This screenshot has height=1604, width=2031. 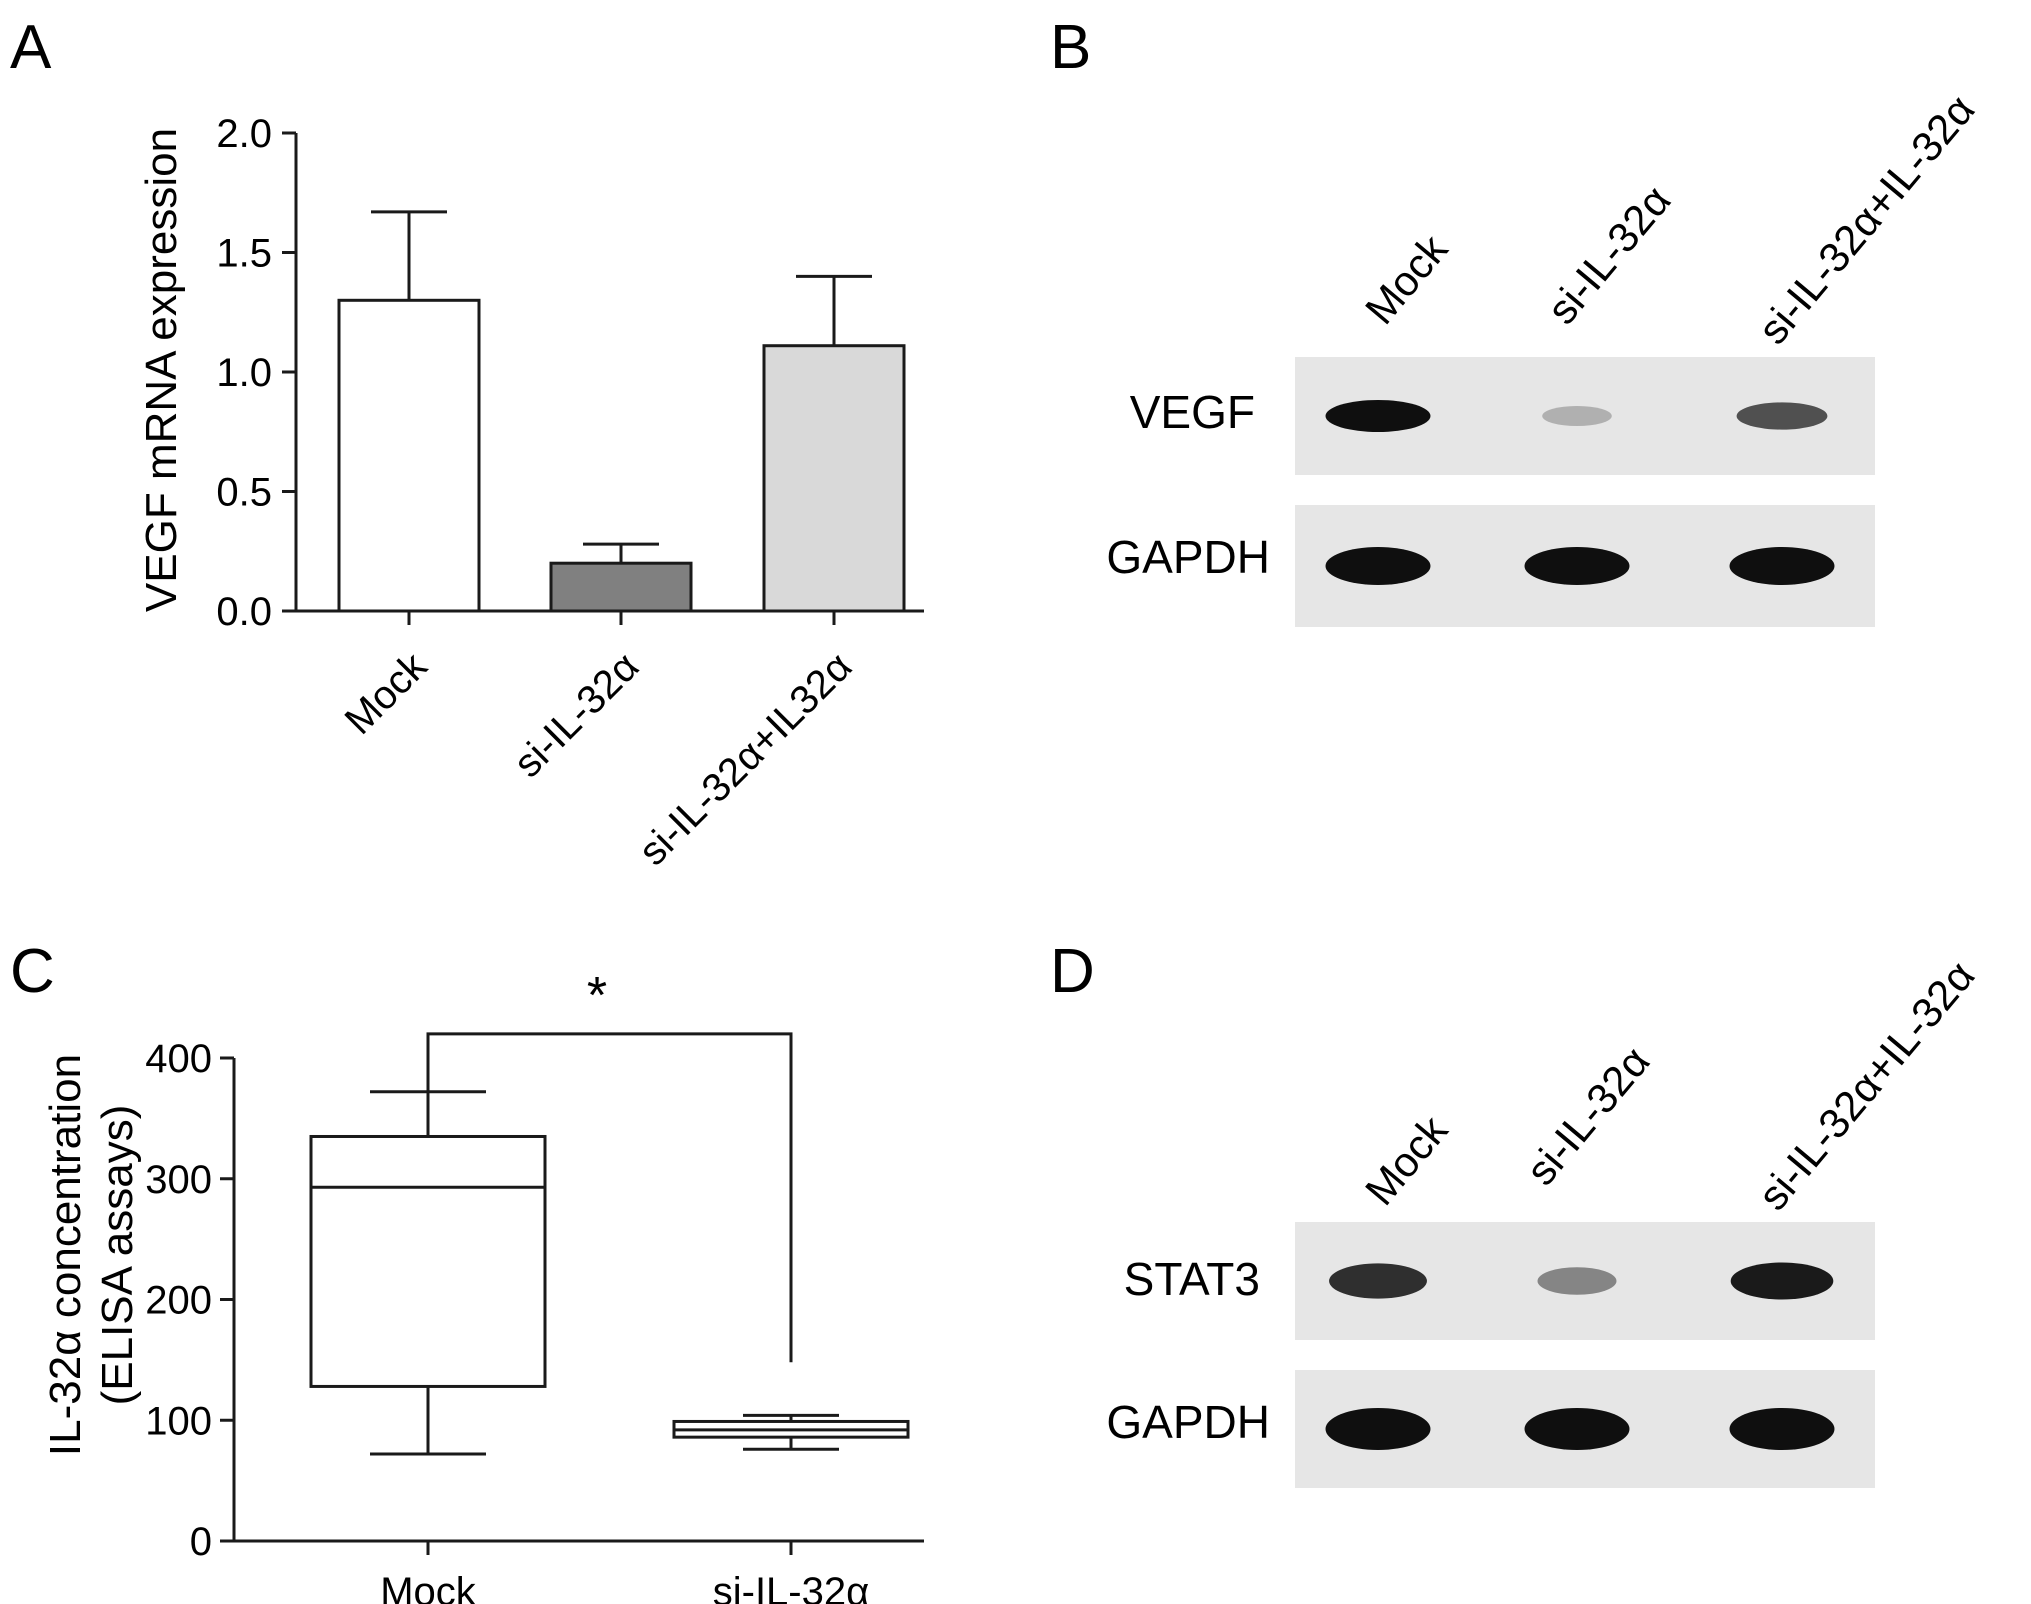 I want to click on panel-c-y-axis-title-line1: IL-32α concentration, so click(x=65, y=1255).